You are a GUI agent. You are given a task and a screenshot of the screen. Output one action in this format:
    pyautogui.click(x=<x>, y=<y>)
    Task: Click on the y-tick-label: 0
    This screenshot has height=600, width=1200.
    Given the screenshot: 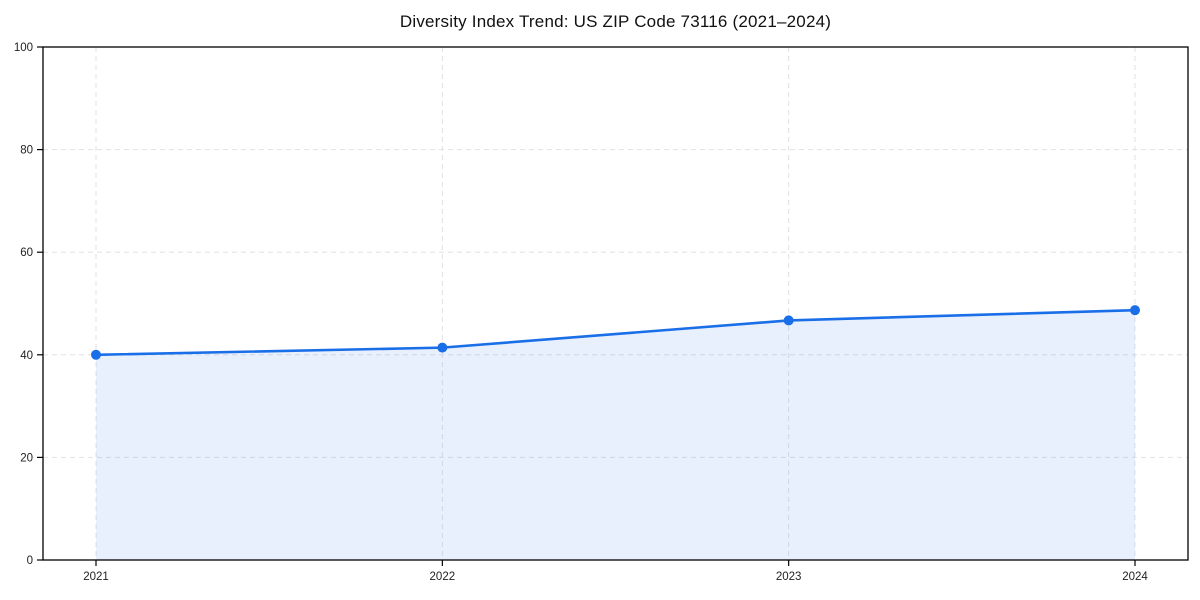 What is the action you would take?
    pyautogui.click(x=30, y=561)
    